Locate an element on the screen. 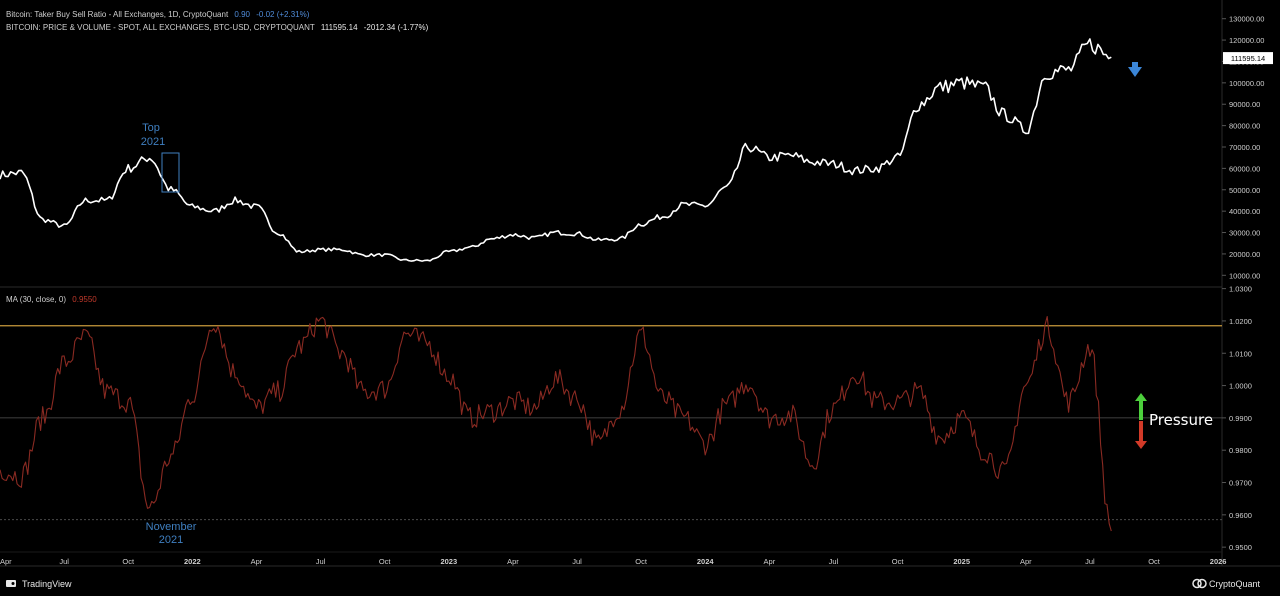 The height and width of the screenshot is (596, 1280). ratio-tick-label: 1.0100 is located at coordinates (1240, 353).